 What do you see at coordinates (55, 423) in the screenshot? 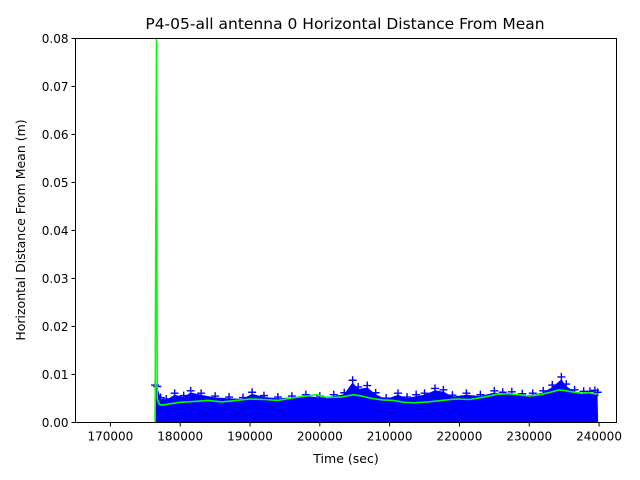
I see `y-tick-label: 0.00` at bounding box center [55, 423].